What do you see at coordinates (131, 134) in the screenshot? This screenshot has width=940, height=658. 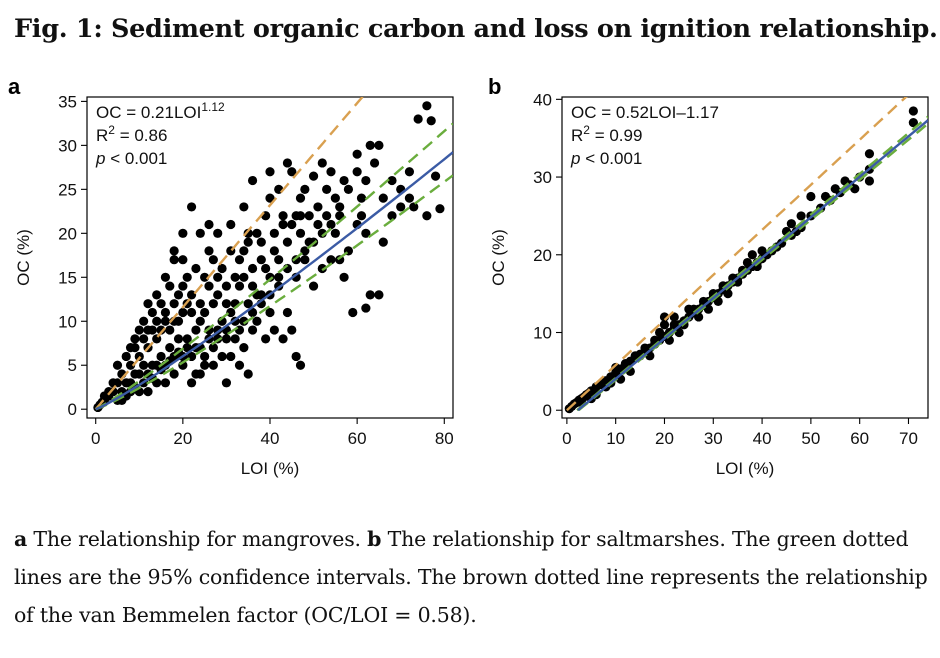 I see `panel-a-r-squared: R2 = 0.86` at bounding box center [131, 134].